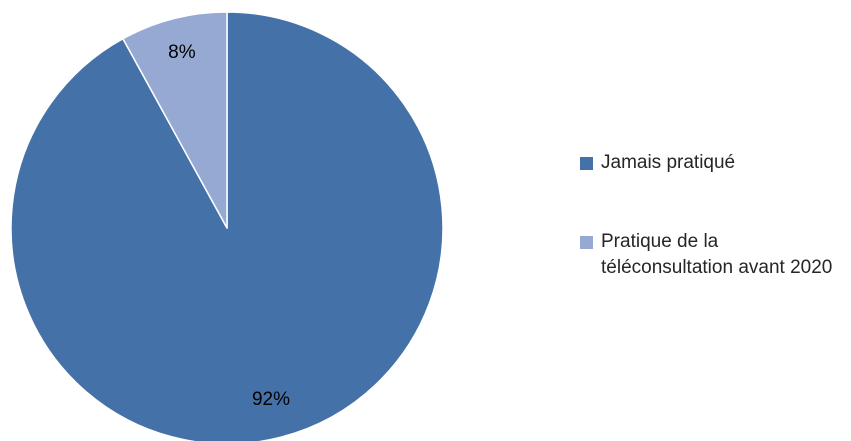  What do you see at coordinates (175, 120) in the screenshot?
I see `pie-slice-teleconsultation` at bounding box center [175, 120].